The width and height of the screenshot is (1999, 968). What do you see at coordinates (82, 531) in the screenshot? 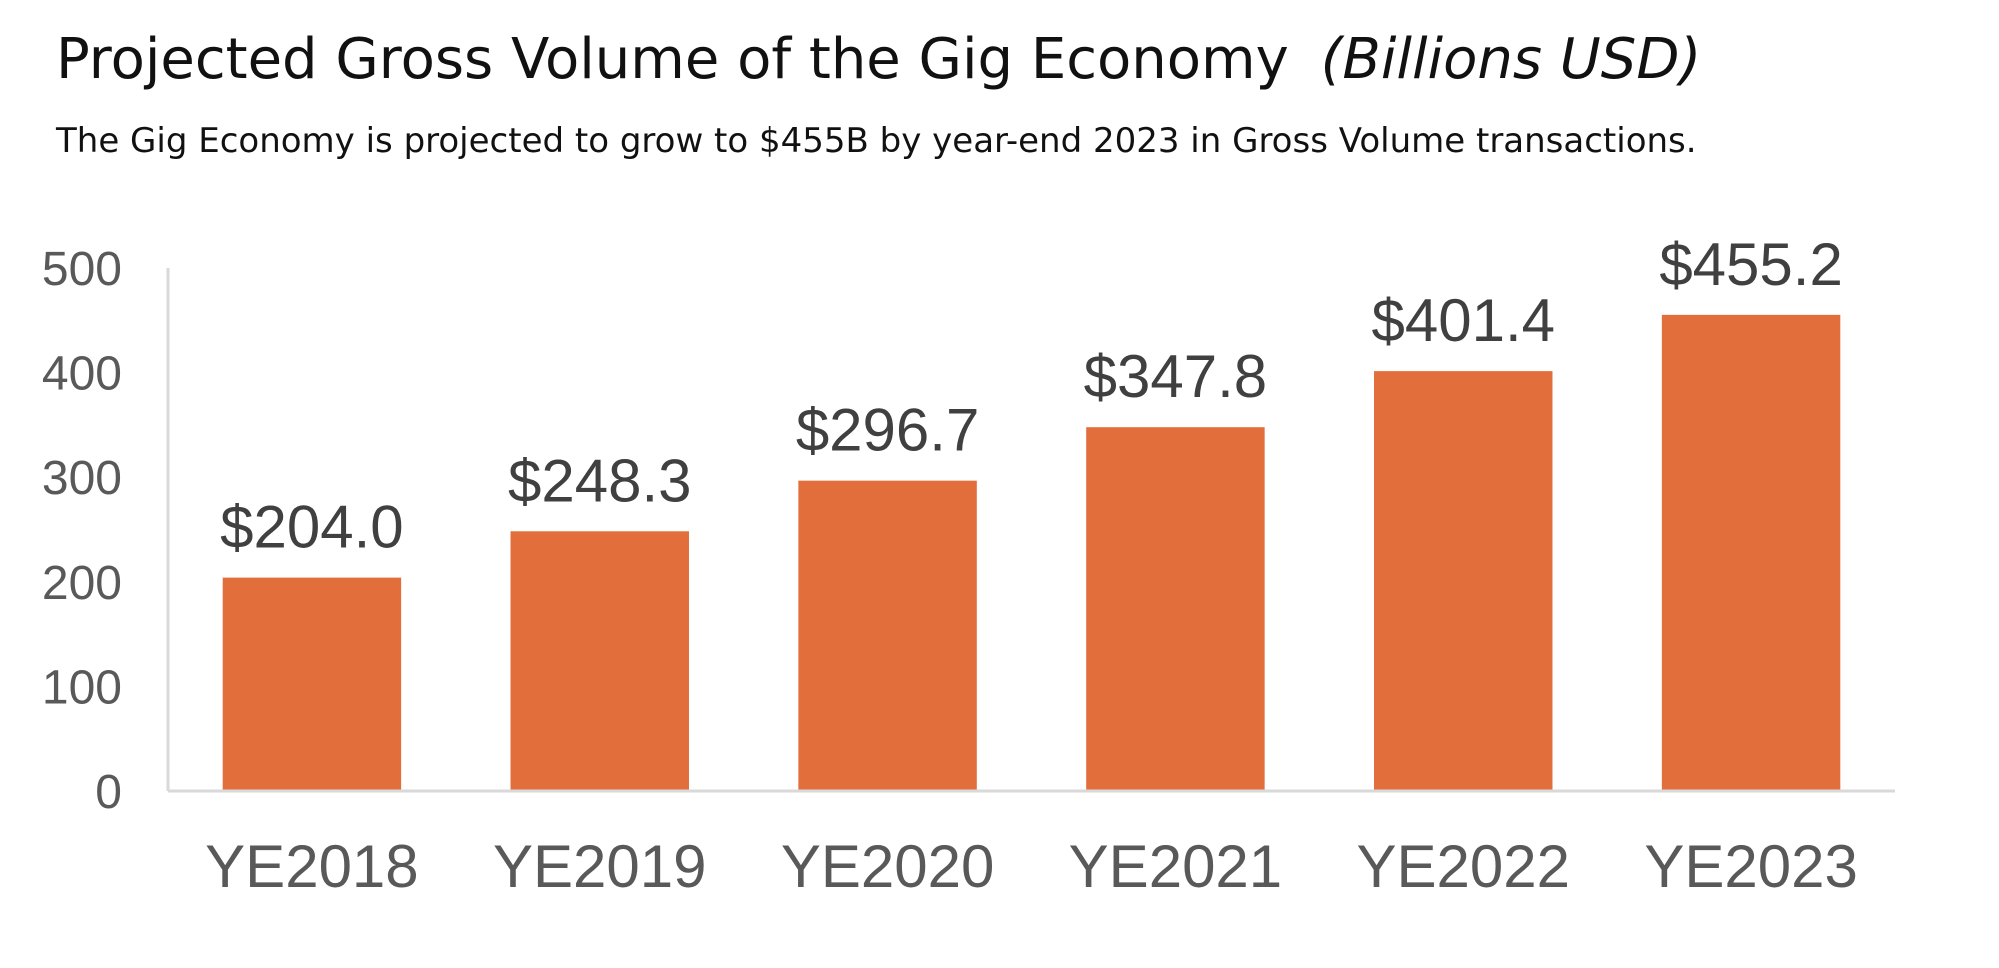
I see `y-axis-ticks: 0 100 200 300 400 500` at bounding box center [82, 531].